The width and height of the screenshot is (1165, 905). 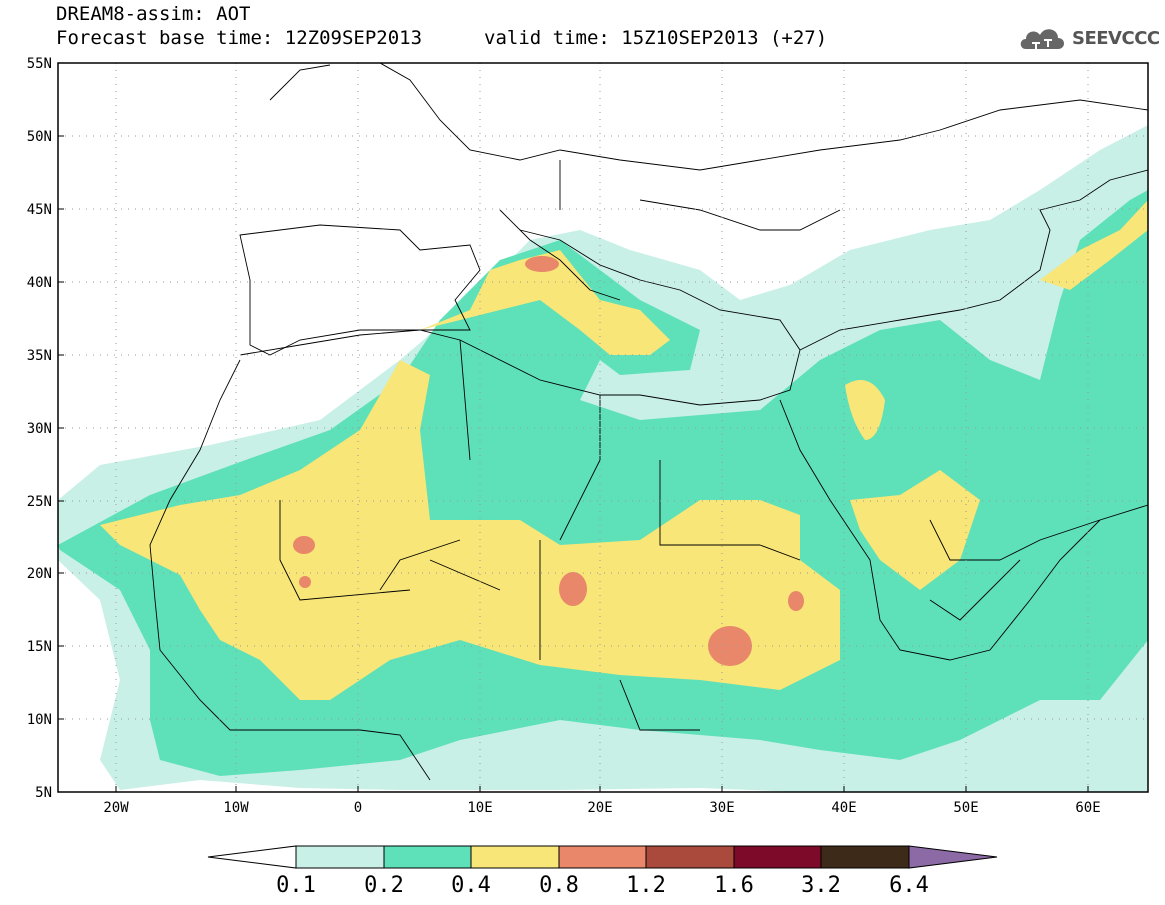 I want to click on colorbar-label-0.1: 0.1, so click(x=296, y=885).